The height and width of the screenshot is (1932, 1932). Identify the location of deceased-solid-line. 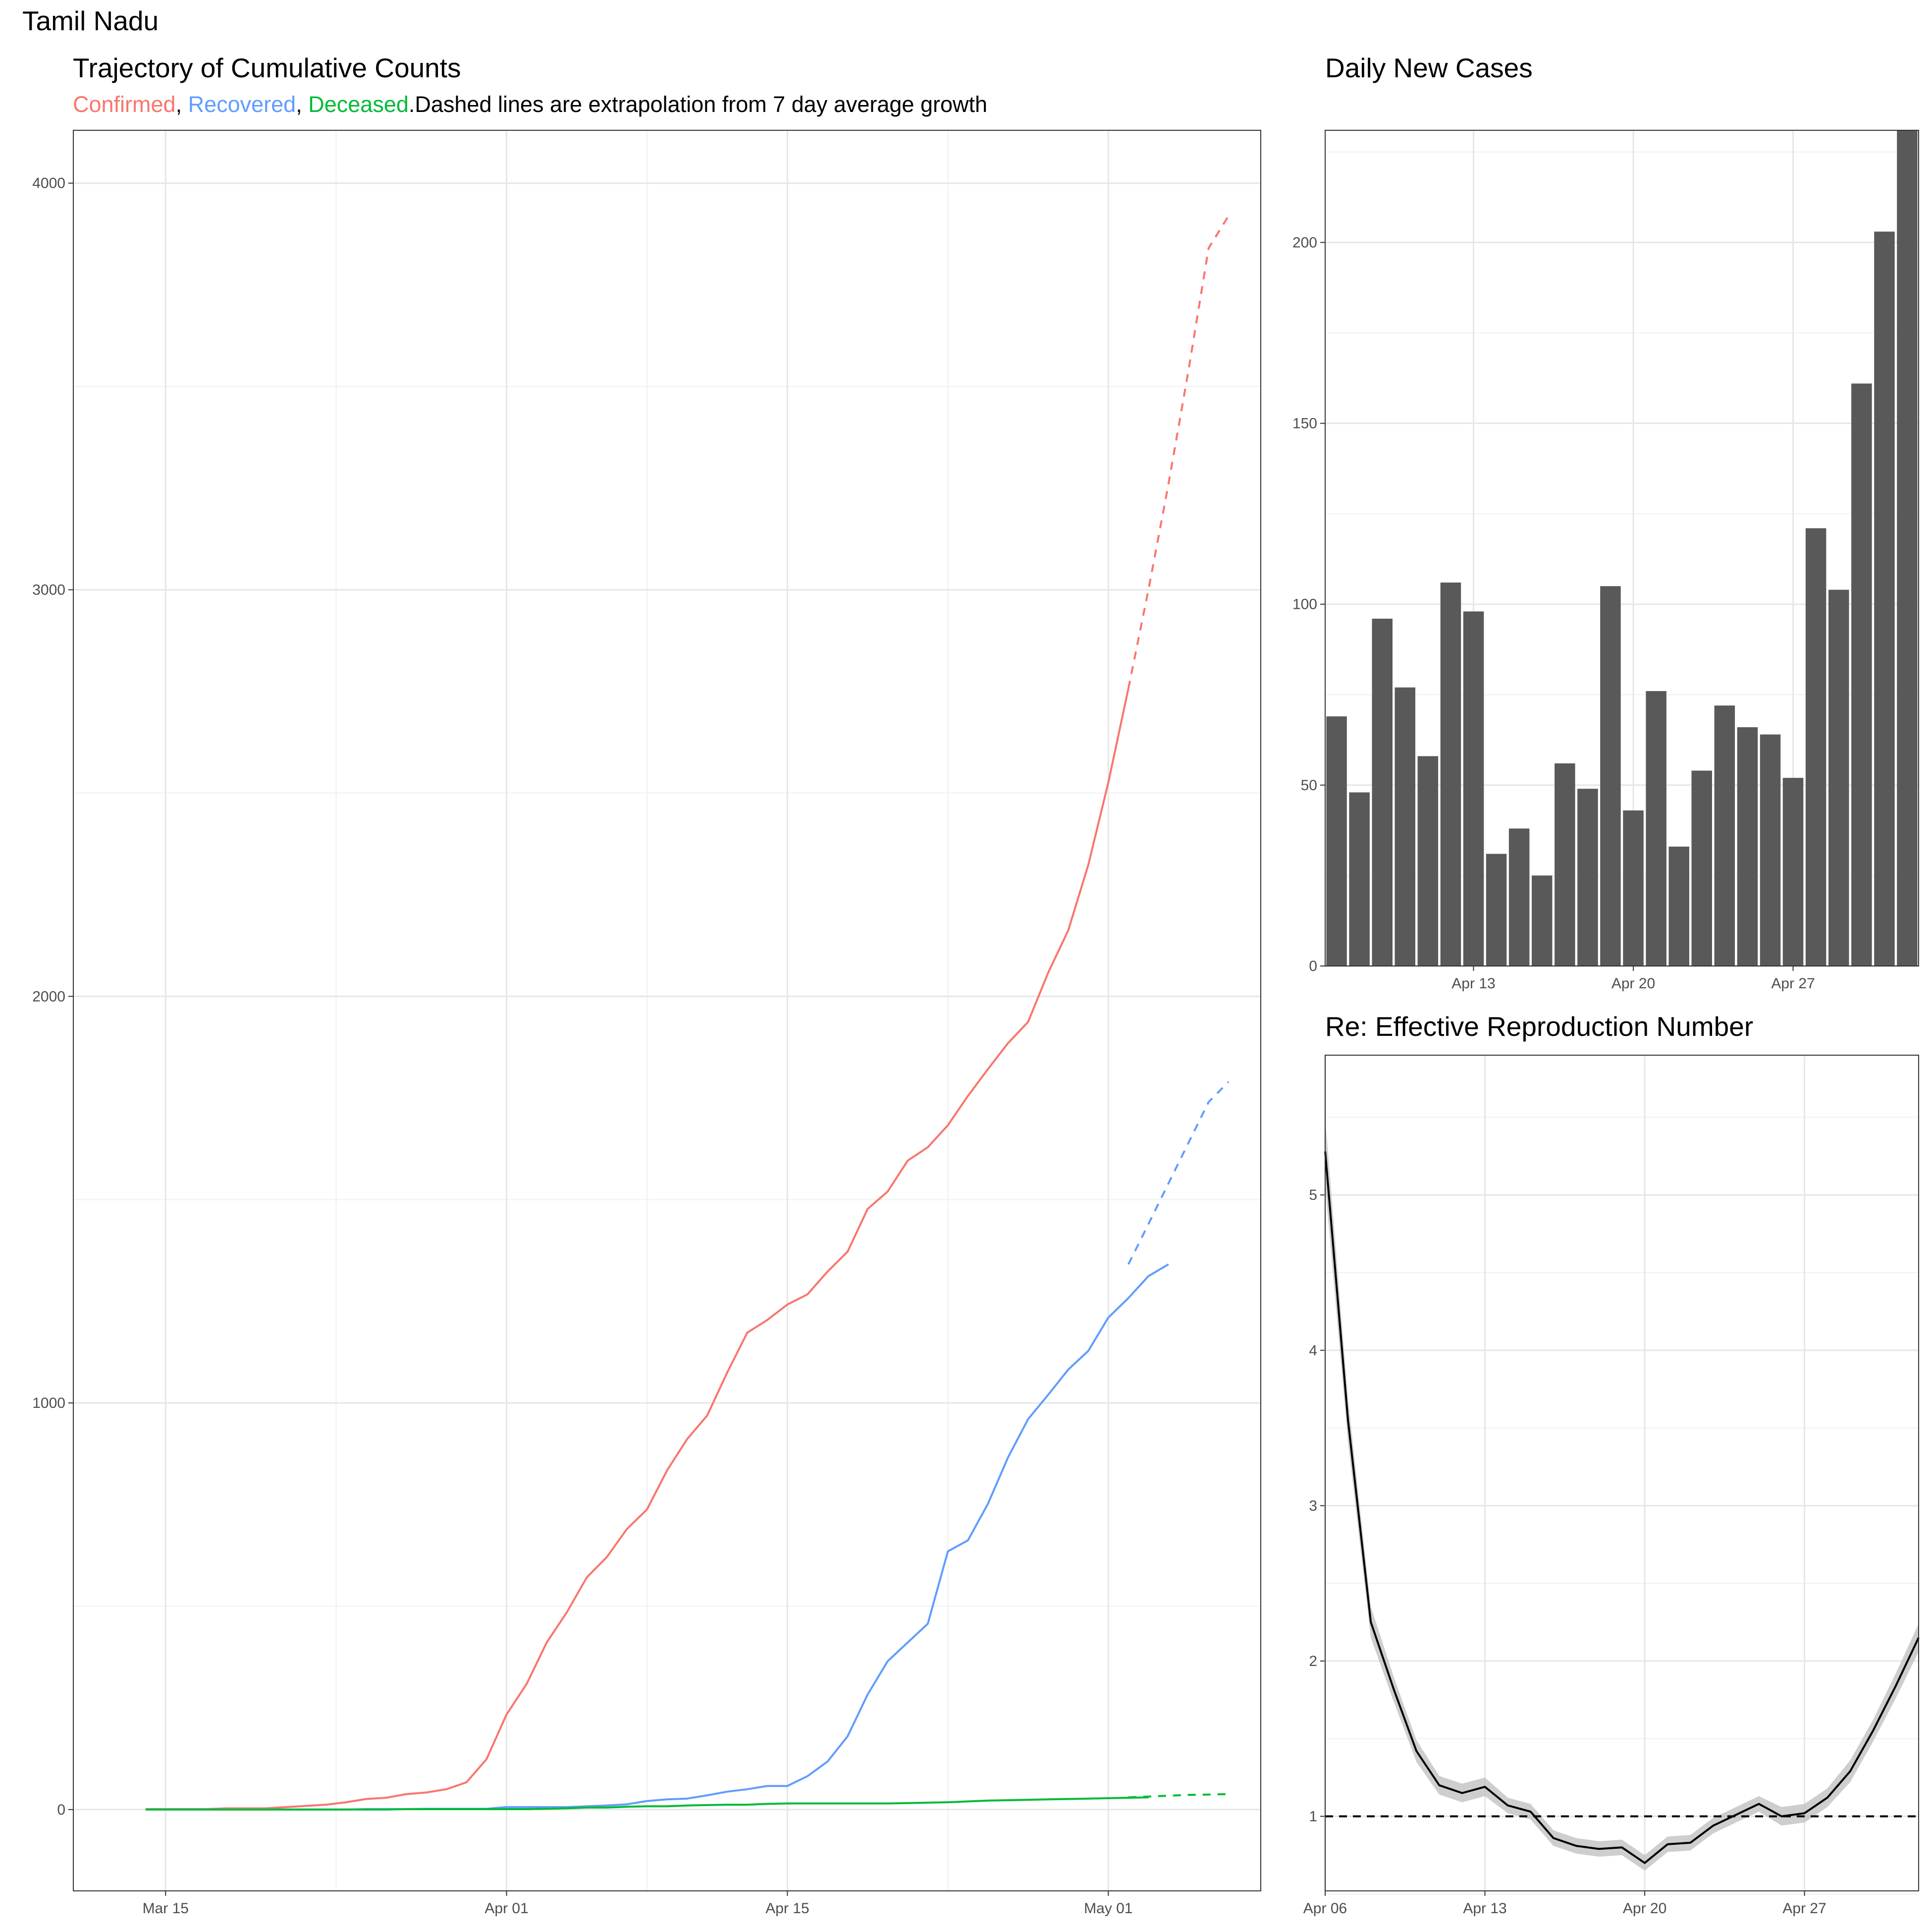
(647, 1804).